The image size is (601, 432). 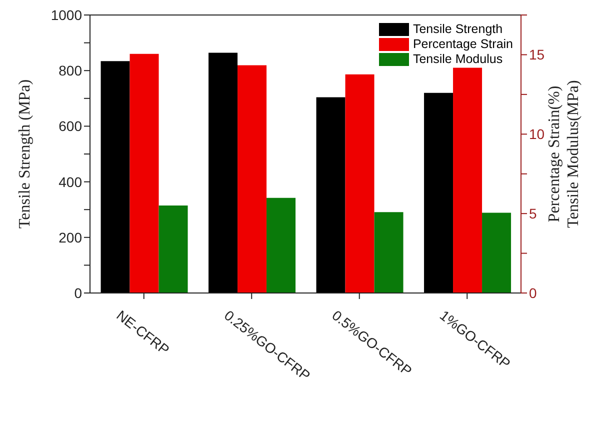 What do you see at coordinates (66, 14) in the screenshot?
I see `y-tick-label: 1000` at bounding box center [66, 14].